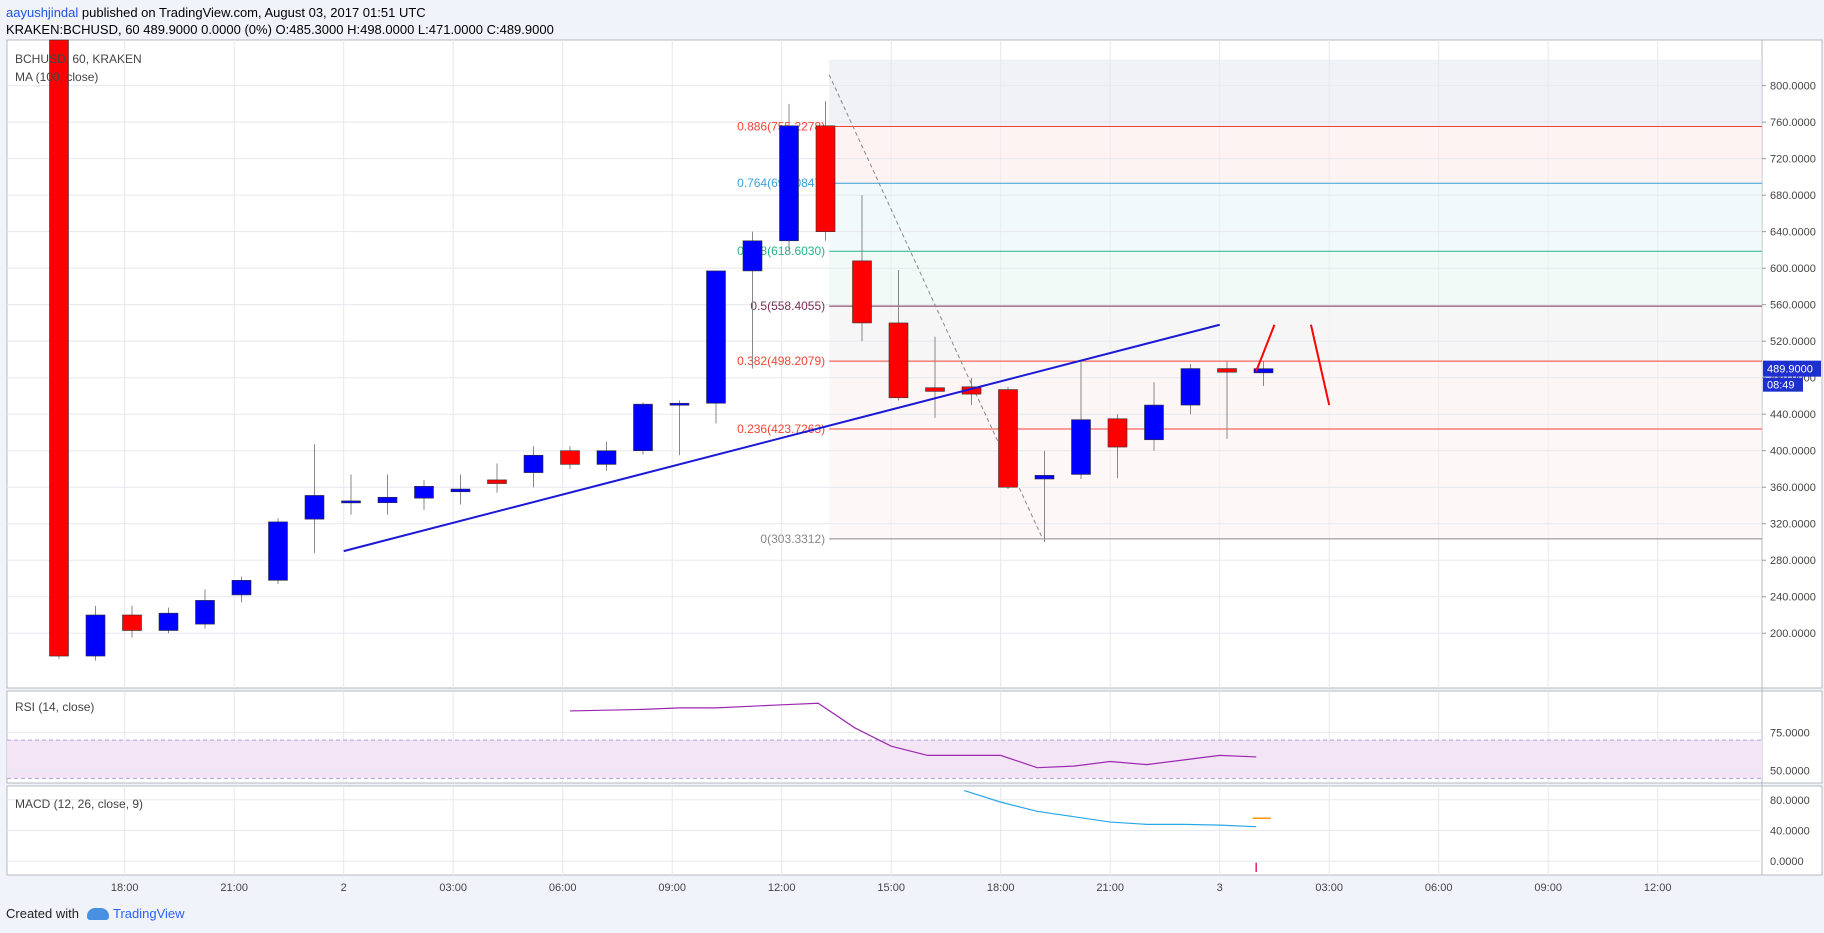  I want to click on y-tick-label: 720.0000, so click(1793, 160).